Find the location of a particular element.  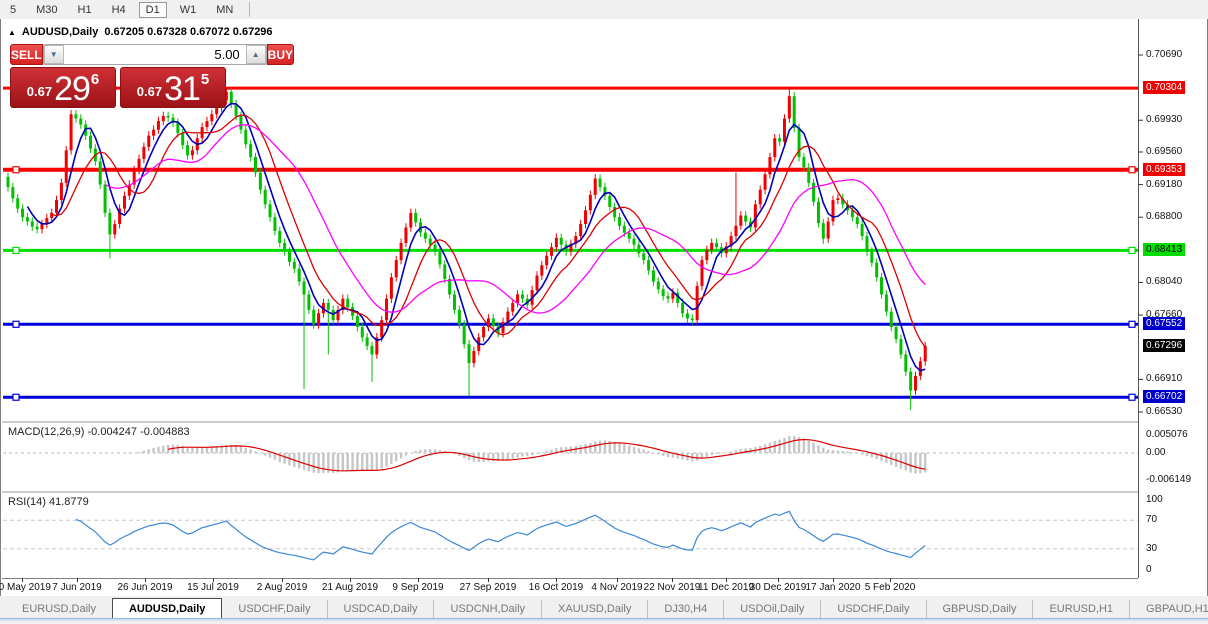

chart-tab-eurusd-h1: EURUSD,H1 is located at coordinates (1080, 609).